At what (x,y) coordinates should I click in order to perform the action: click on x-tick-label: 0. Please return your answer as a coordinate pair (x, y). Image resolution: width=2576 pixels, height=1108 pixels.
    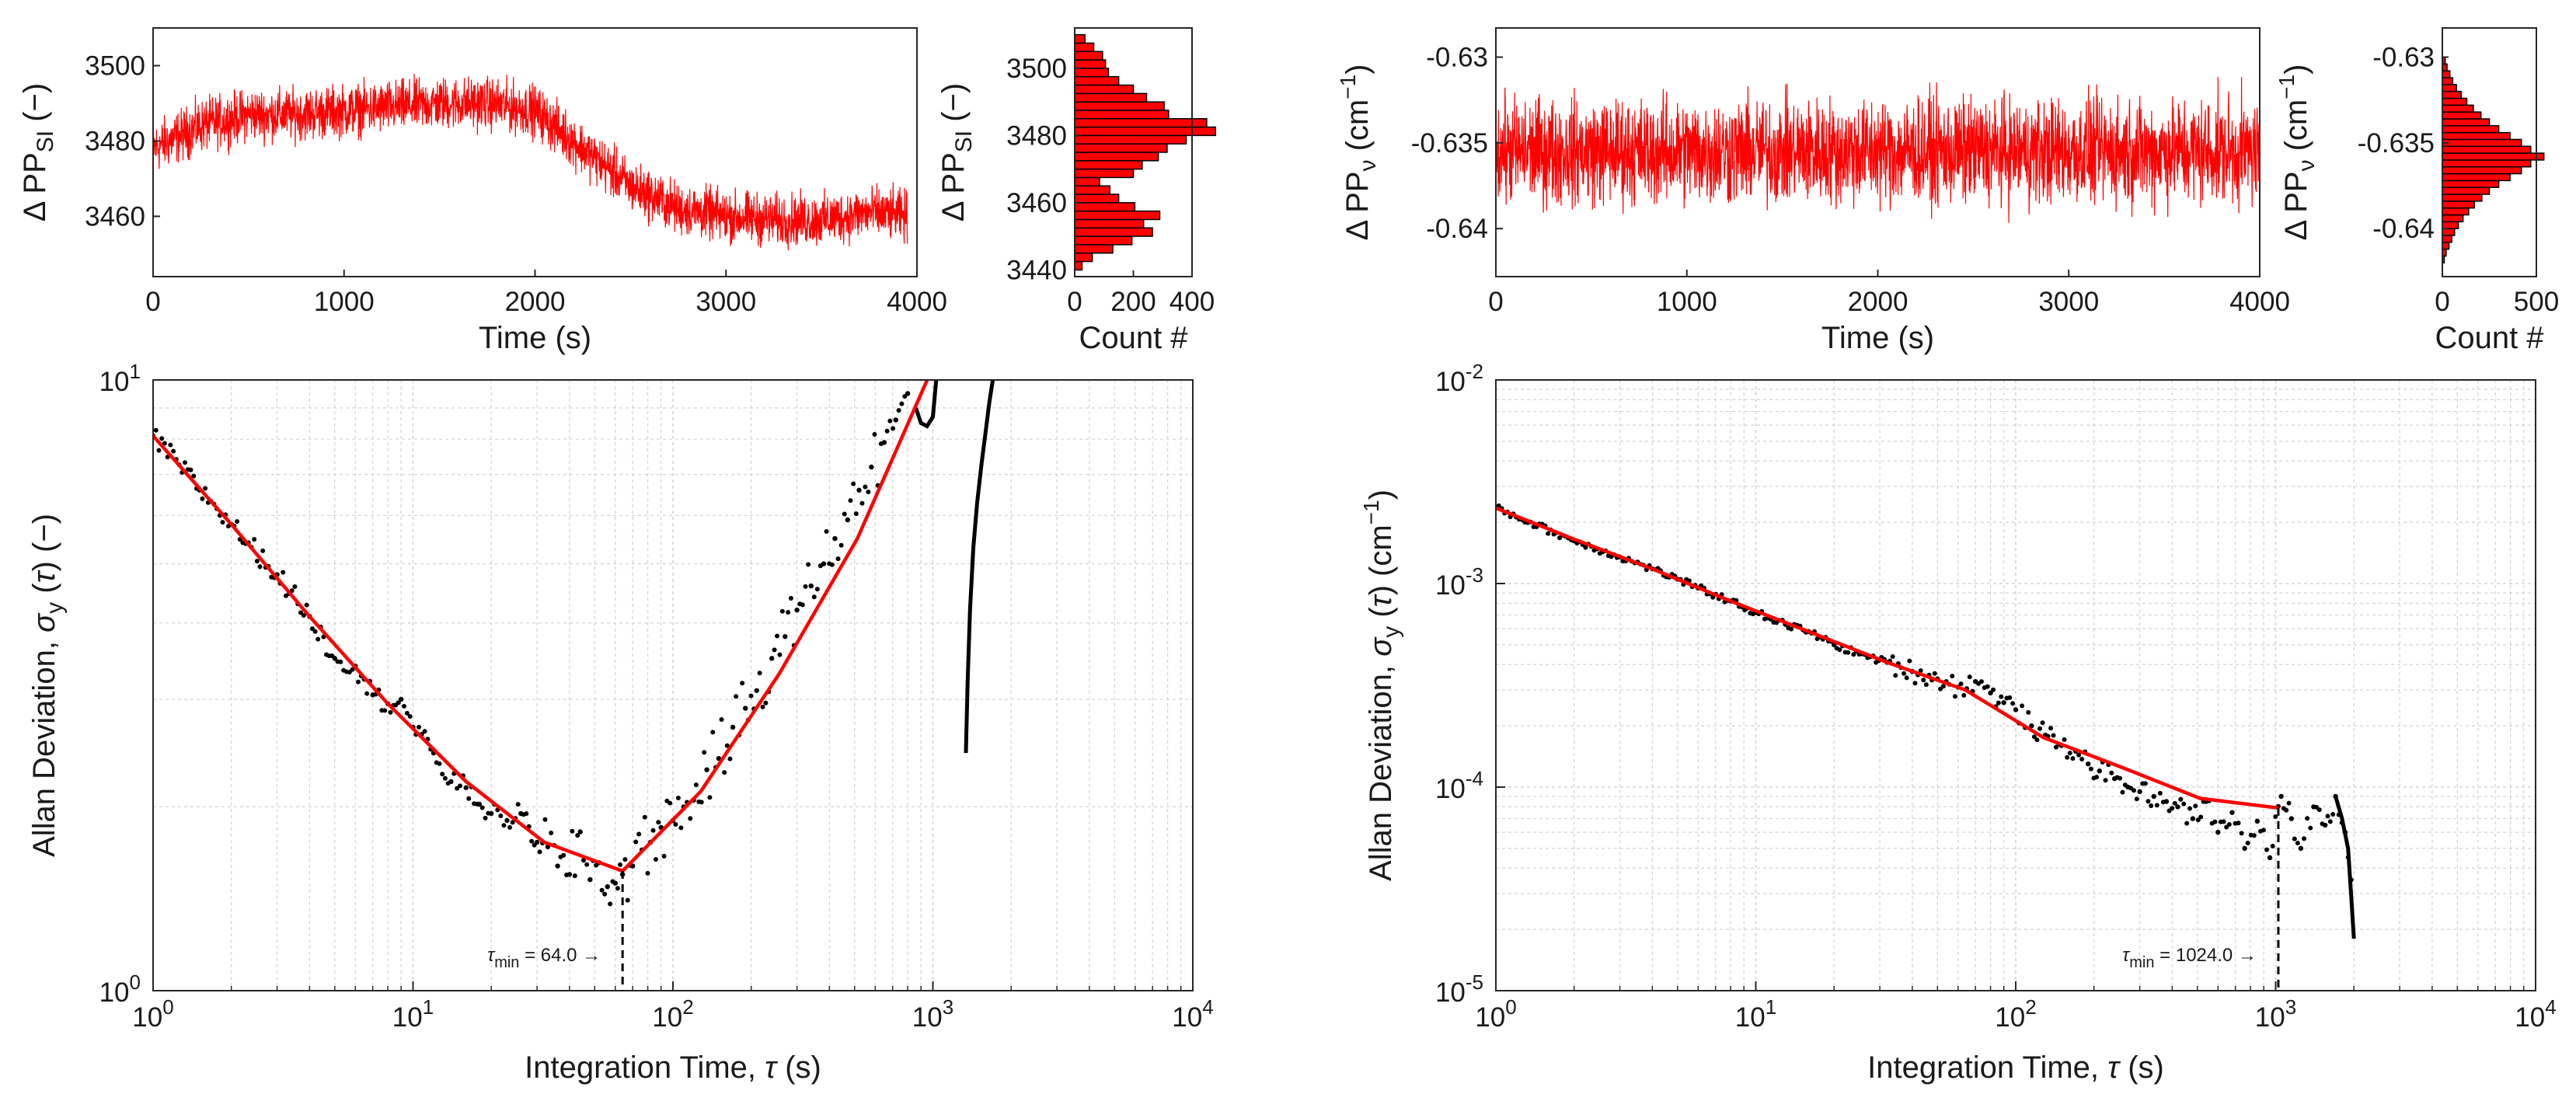
    Looking at the image, I should click on (152, 302).